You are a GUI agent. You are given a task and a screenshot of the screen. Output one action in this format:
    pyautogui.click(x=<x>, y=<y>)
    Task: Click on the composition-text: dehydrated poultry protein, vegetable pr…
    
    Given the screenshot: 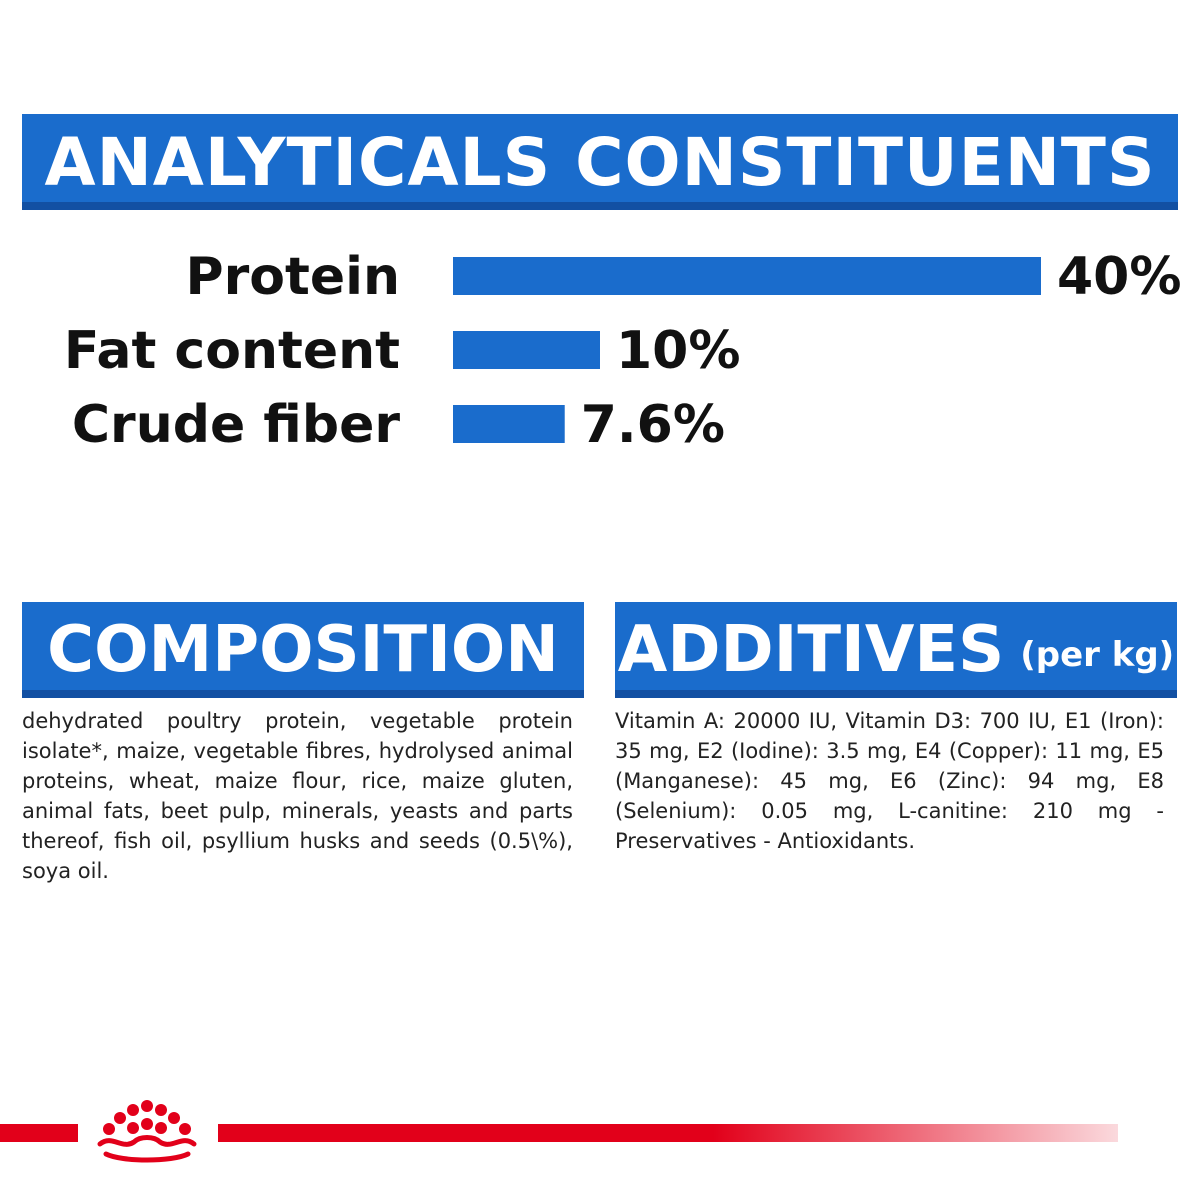 What is the action you would take?
    pyautogui.click(x=297, y=796)
    